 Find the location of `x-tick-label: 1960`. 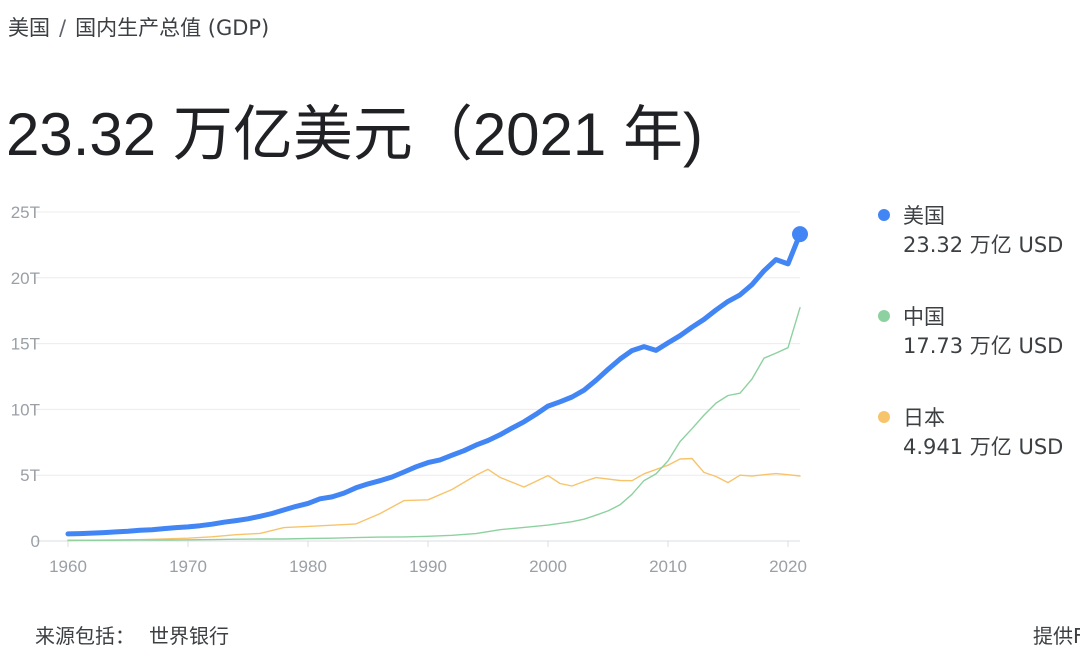

x-tick-label: 1960 is located at coordinates (68, 566).